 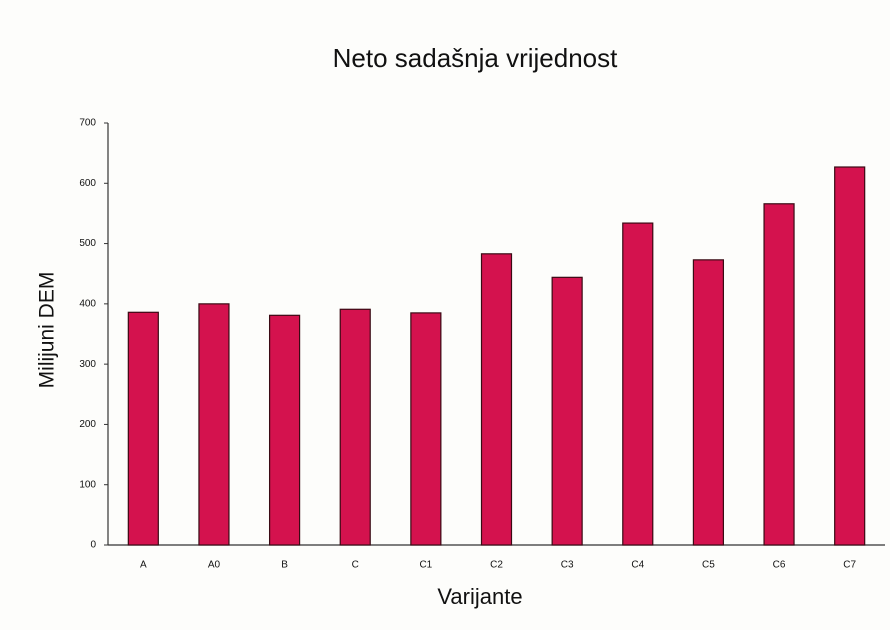 I want to click on x-tick-label: A0, so click(x=214, y=565).